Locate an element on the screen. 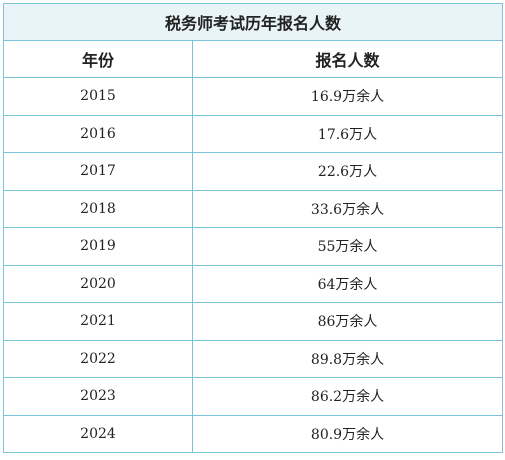 The image size is (505, 460). count-cell: 86万余人 is located at coordinates (347, 321).